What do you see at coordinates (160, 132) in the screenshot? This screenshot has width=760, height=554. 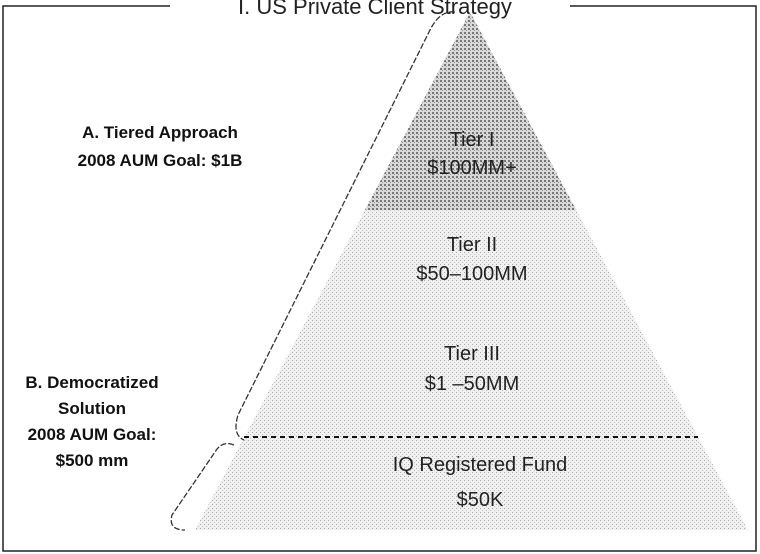 I see `side-label: A. Tiered Approach` at bounding box center [160, 132].